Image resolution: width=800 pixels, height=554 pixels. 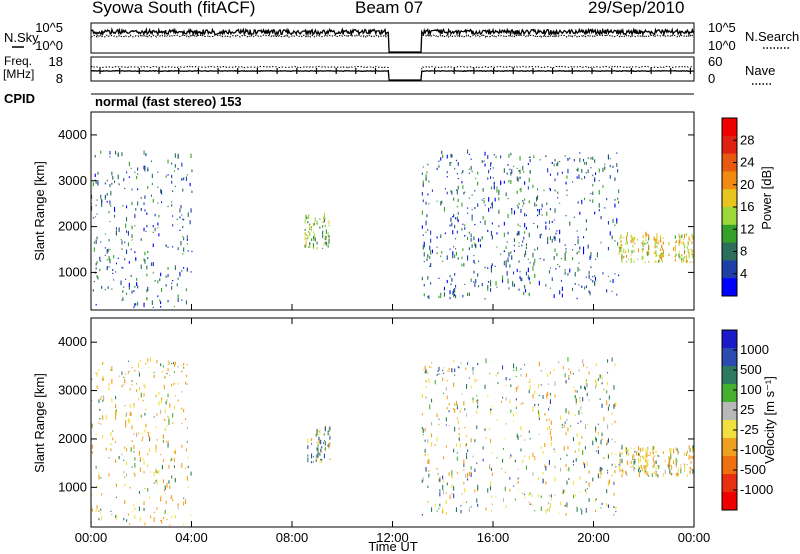 I want to click on nsky-trace, so click(x=392, y=40).